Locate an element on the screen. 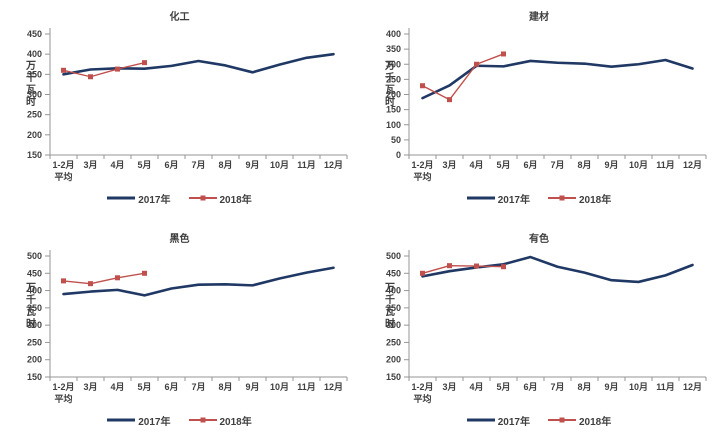 The image size is (719, 444). x-tick-label: 9月 is located at coordinates (252, 165).